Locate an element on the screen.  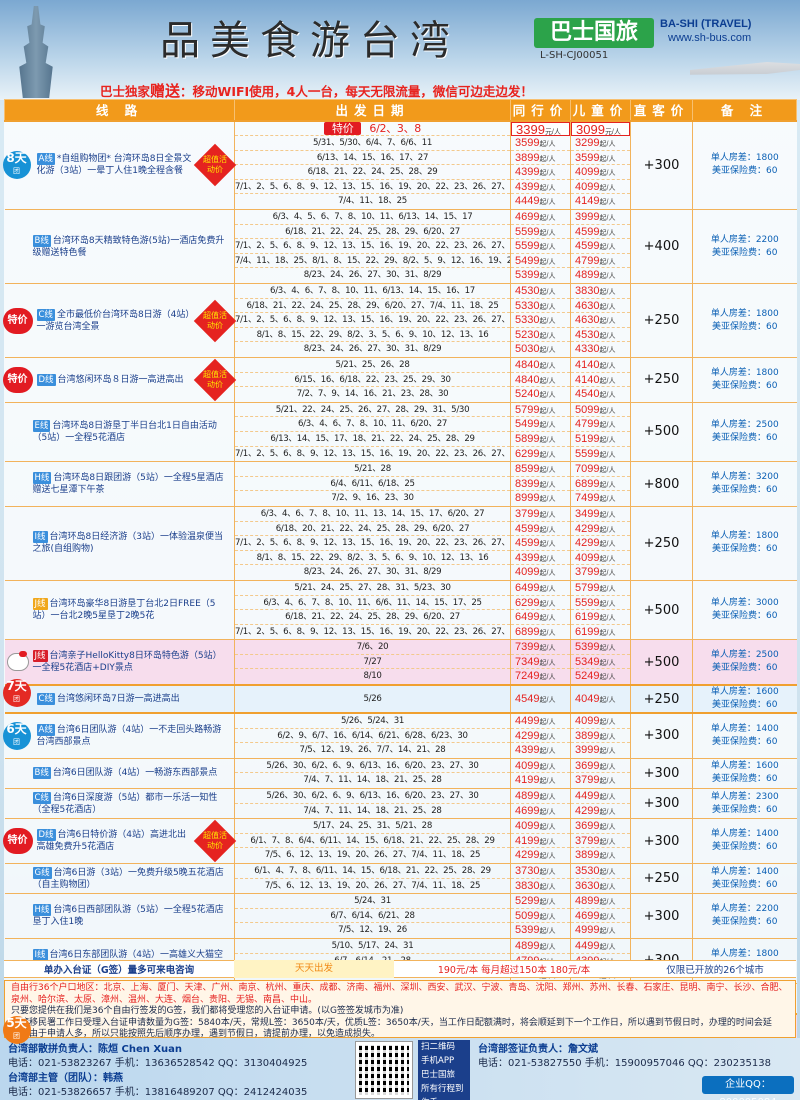
adult-price: 5240起/人 is located at coordinates (540, 394).